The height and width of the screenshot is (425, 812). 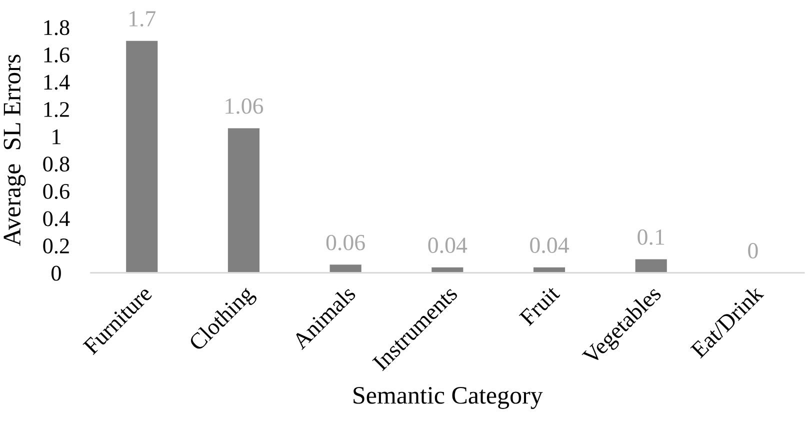 What do you see at coordinates (56, 164) in the screenshot?
I see `y-tick-label: 0.8` at bounding box center [56, 164].